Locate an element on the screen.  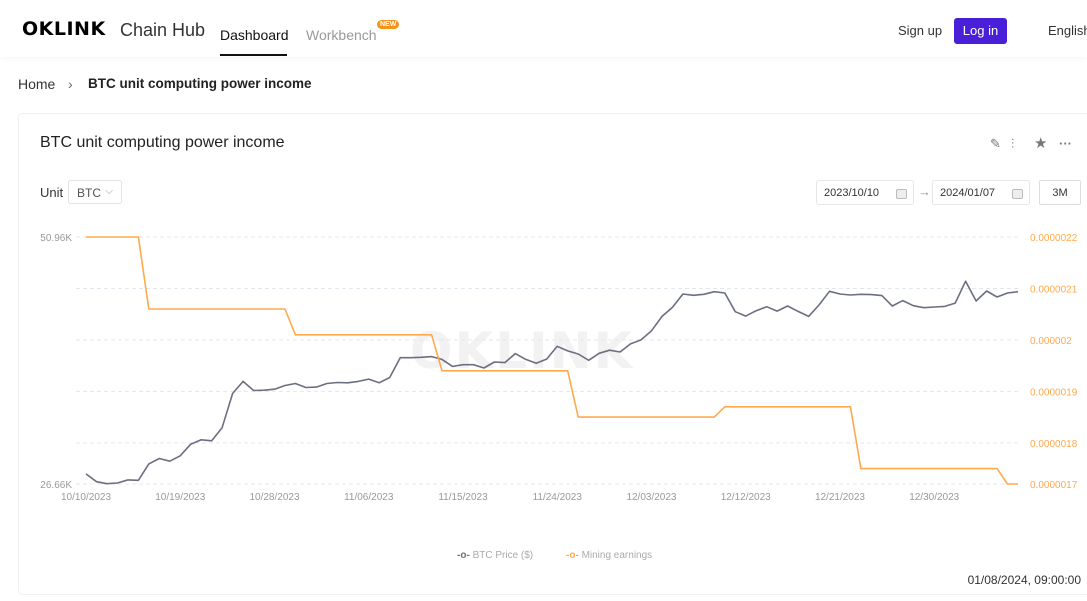
active-tab-indicator is located at coordinates (253, 55).